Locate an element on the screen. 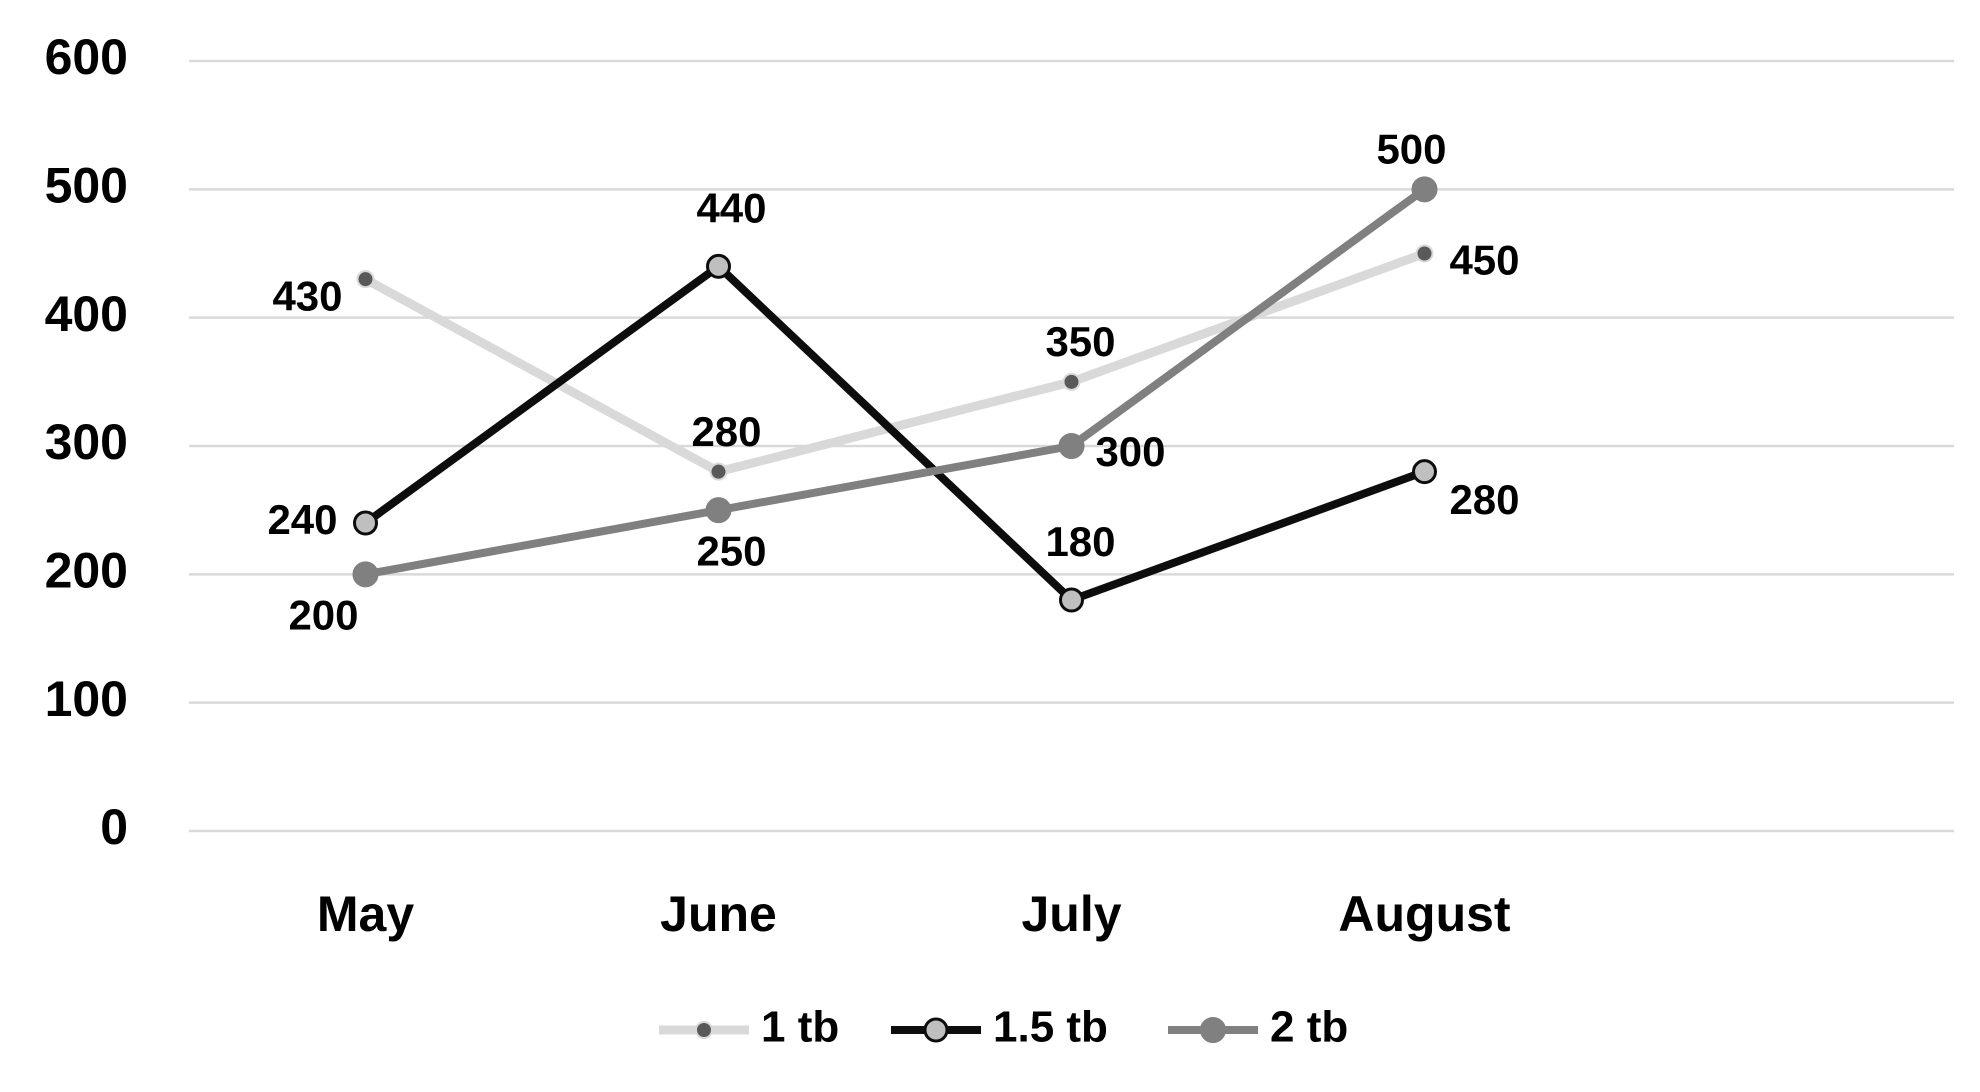 This screenshot has width=1980, height=1092. data-label: 300 is located at coordinates (1130, 451).